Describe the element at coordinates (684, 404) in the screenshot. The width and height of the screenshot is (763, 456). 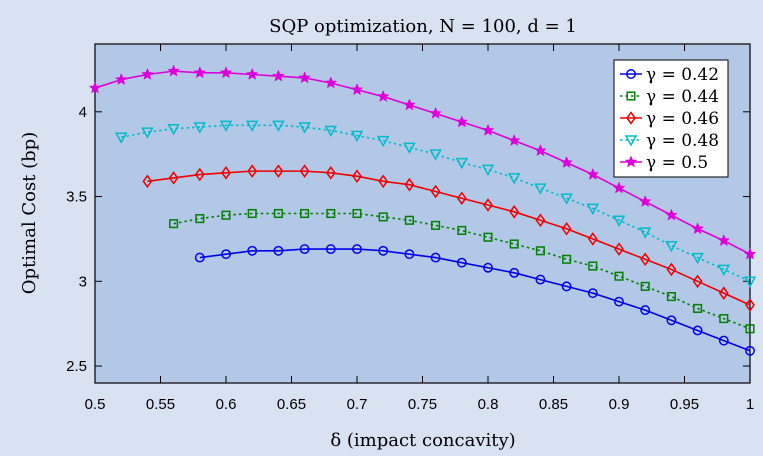
I see `x-tick-label: 0.95` at that location.